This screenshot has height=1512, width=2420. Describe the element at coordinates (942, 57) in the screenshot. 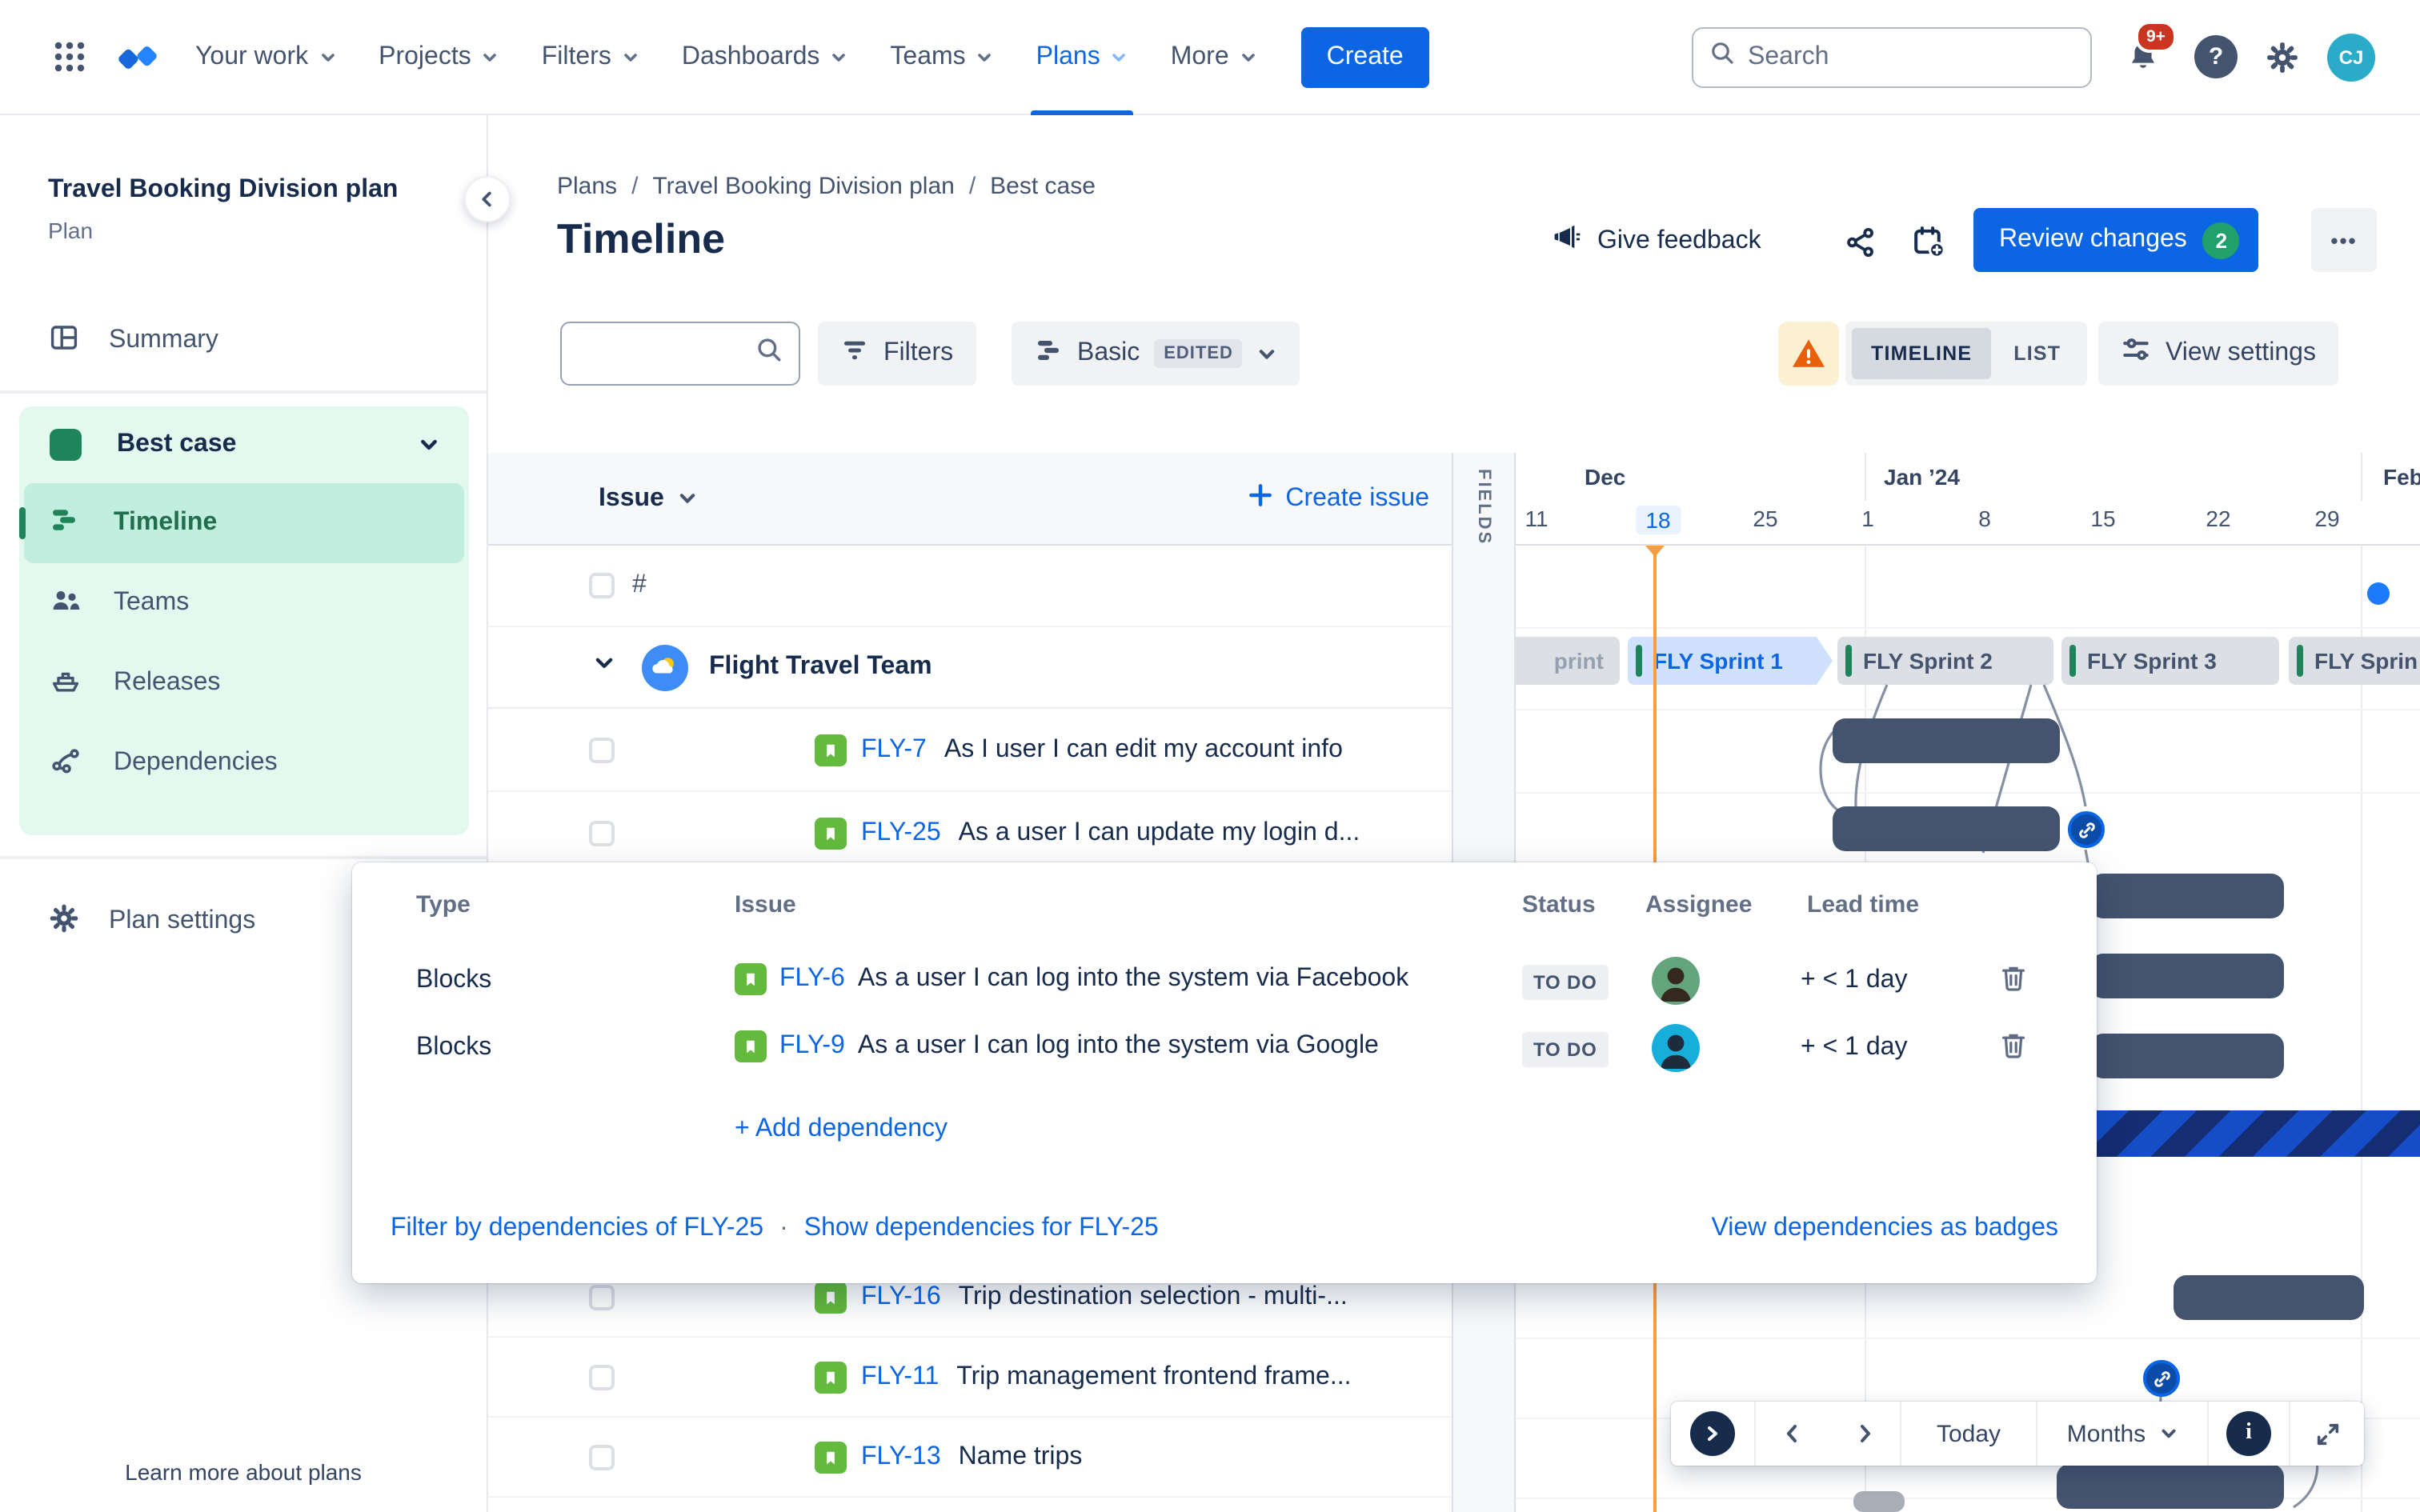

I see `nav-teams: Teams` at that location.